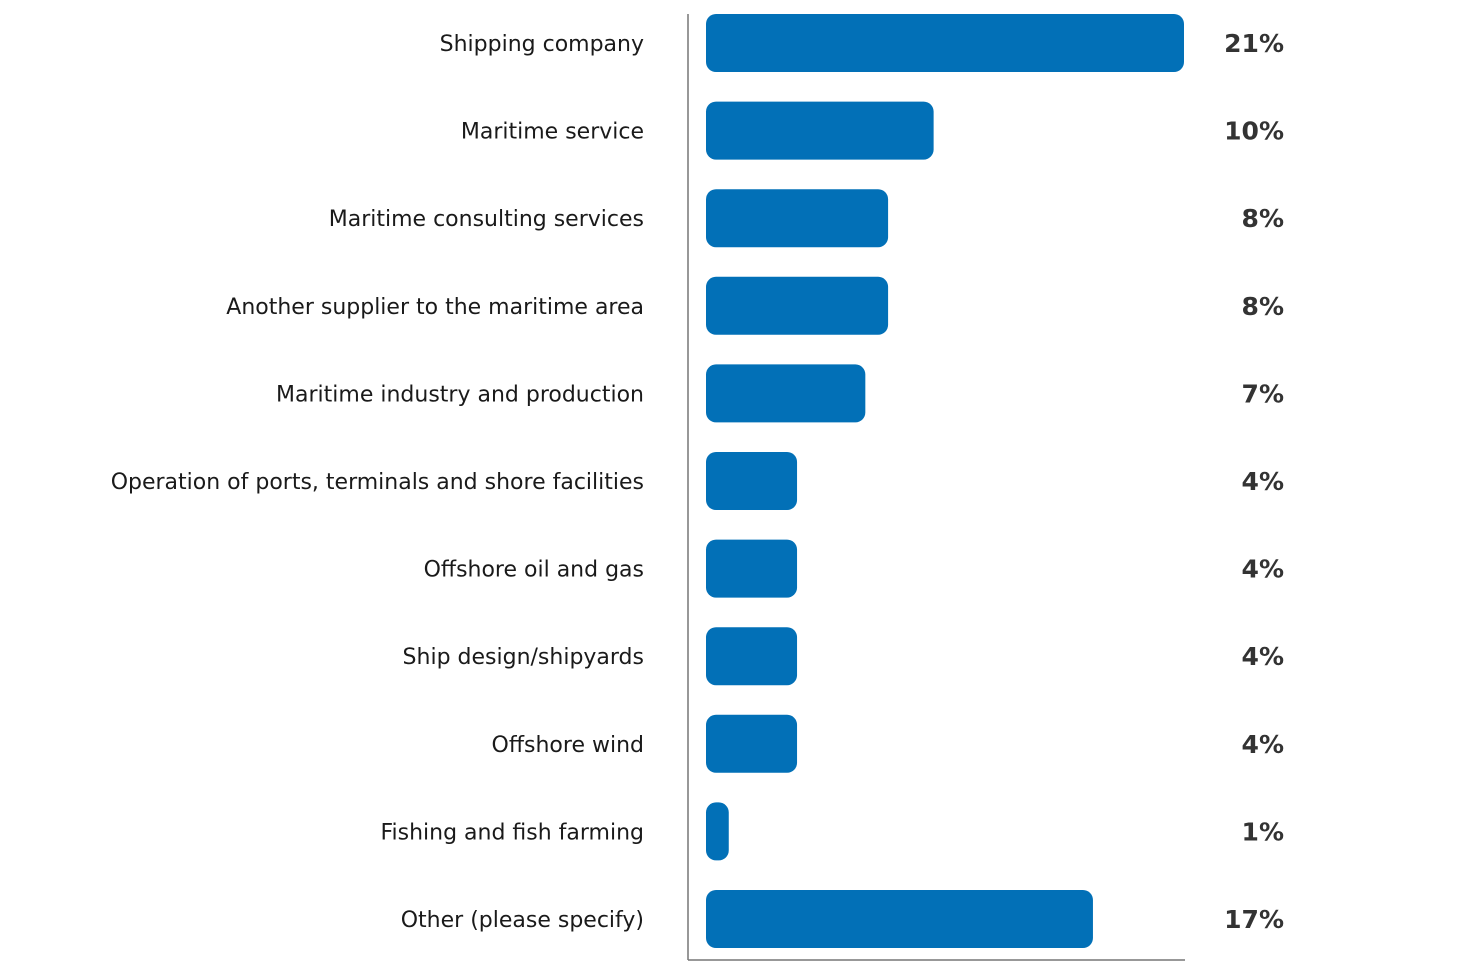  What do you see at coordinates (460, 394) in the screenshot?
I see `category-label: Maritime industry and production` at bounding box center [460, 394].